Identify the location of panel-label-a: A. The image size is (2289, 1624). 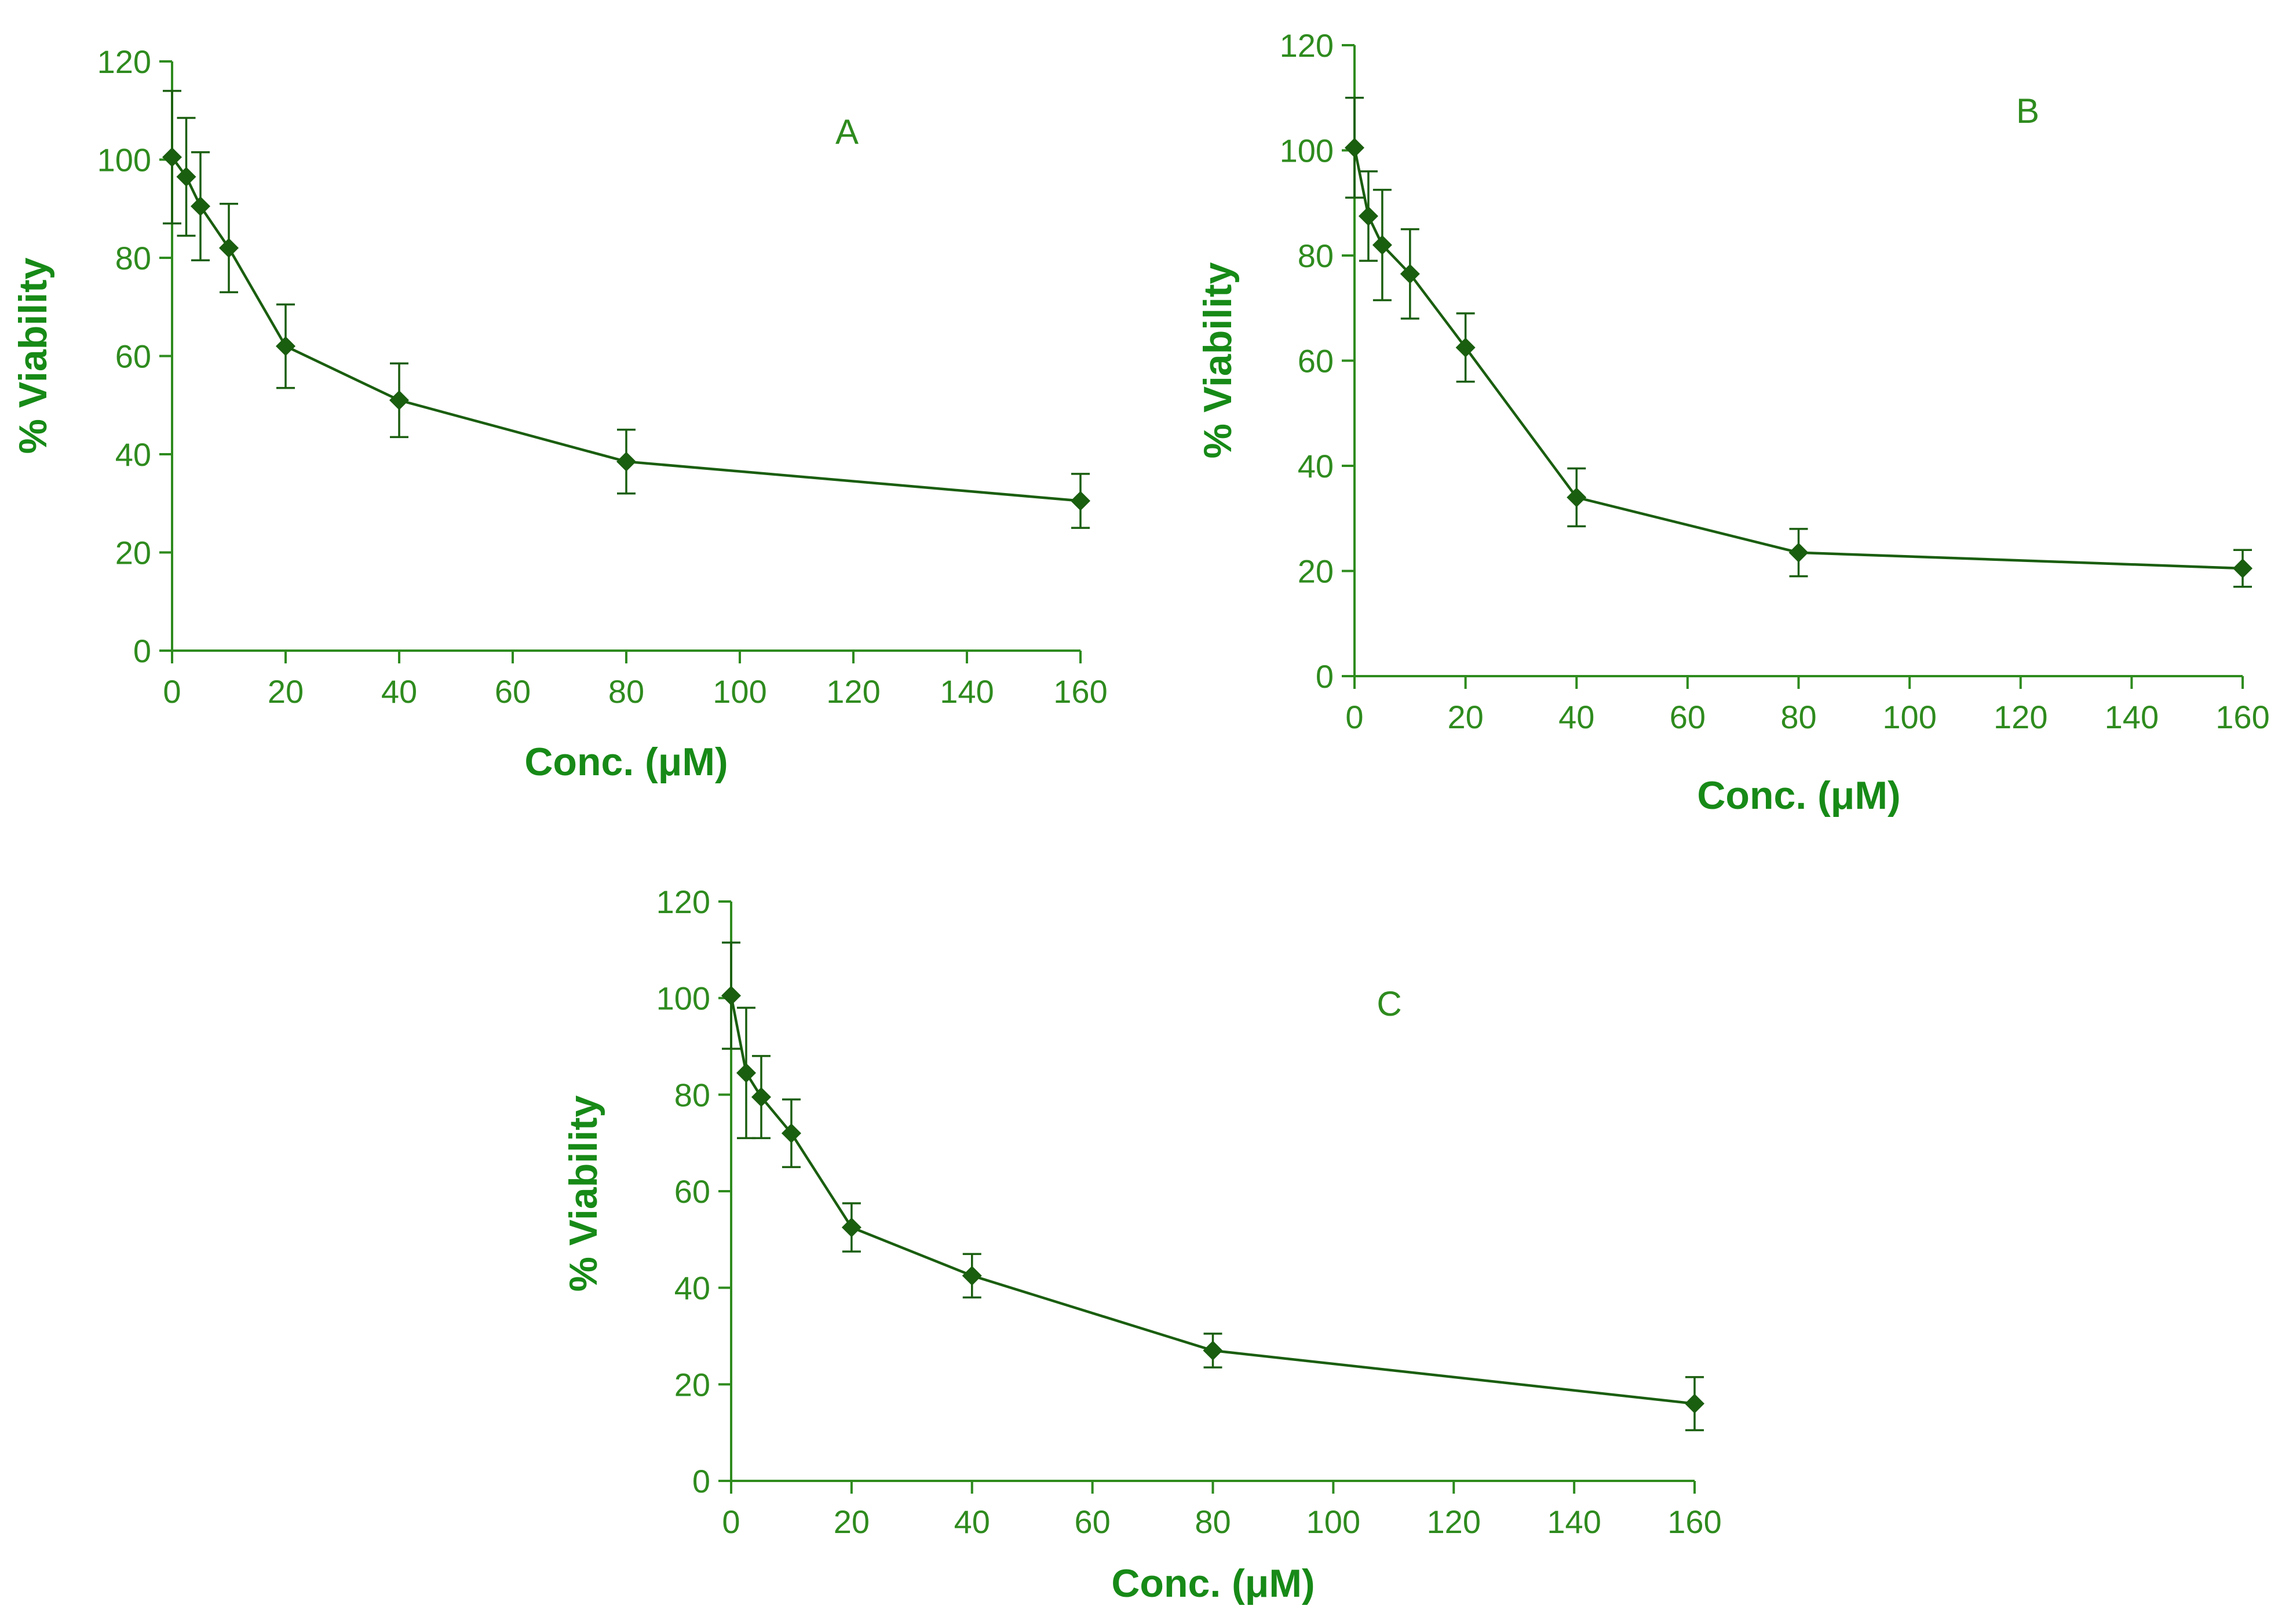
(847, 131).